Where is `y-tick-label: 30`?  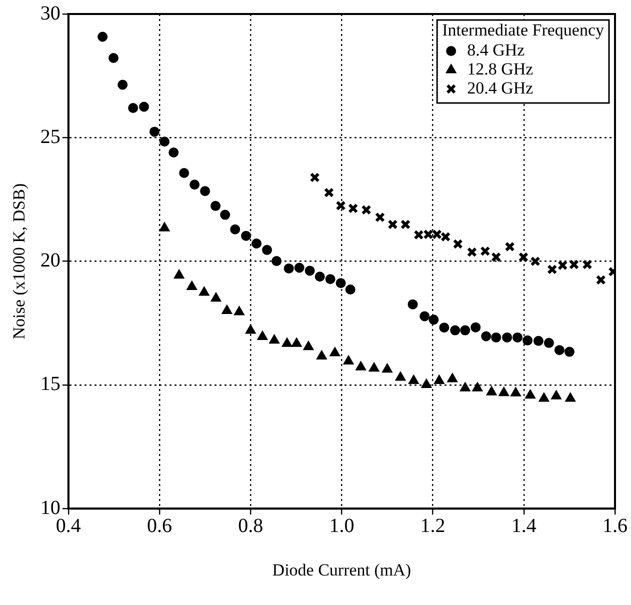
y-tick-label: 30 is located at coordinates (50, 13).